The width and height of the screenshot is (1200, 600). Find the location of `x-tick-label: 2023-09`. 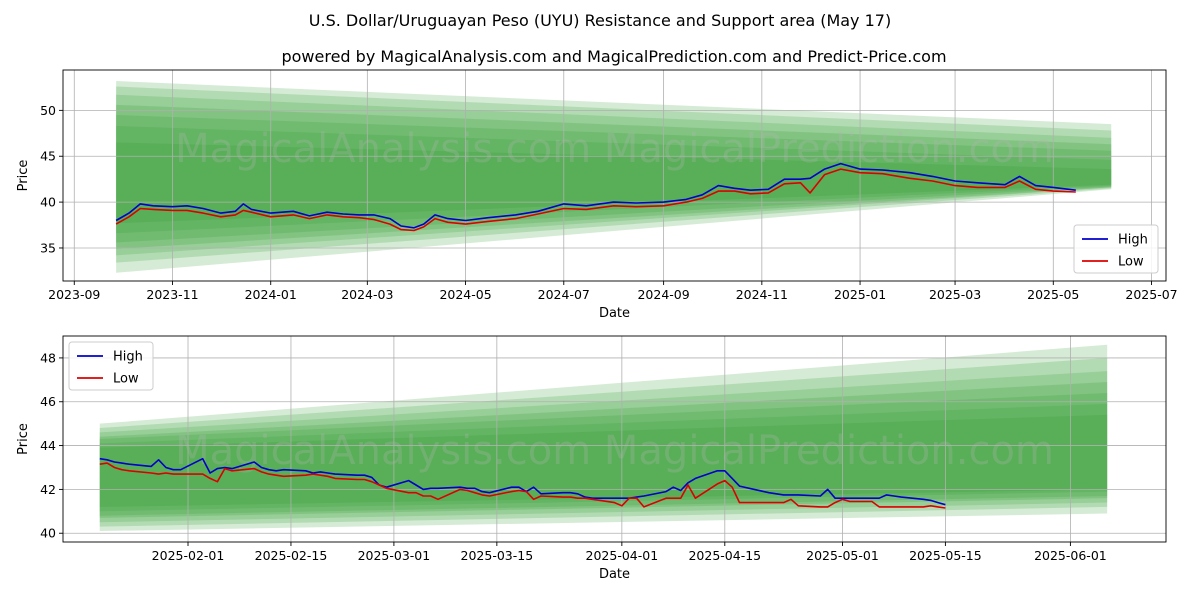

x-tick-label: 2023-09 is located at coordinates (74, 294).